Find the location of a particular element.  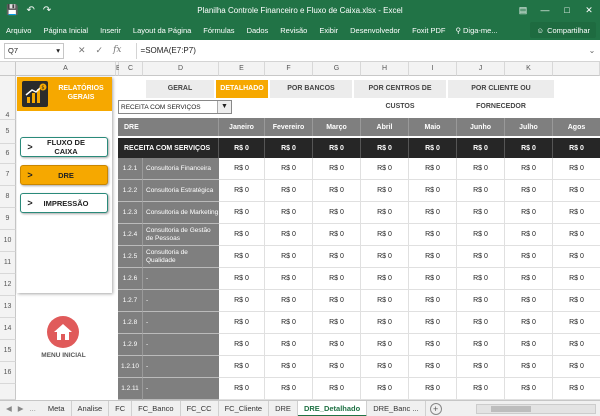

sheet-tab: Analise is located at coordinates (91, 408).